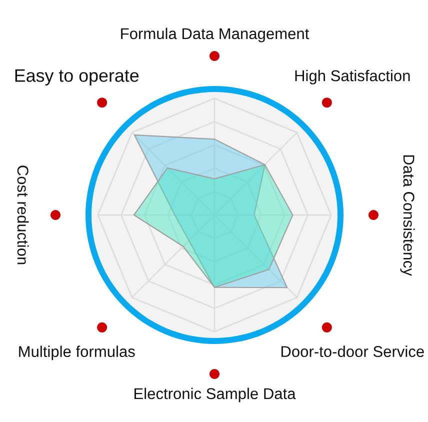 This screenshot has width=428, height=422. Describe the element at coordinates (352, 77) in the screenshot. I see `spoke-label: High Satisfaction` at that location.